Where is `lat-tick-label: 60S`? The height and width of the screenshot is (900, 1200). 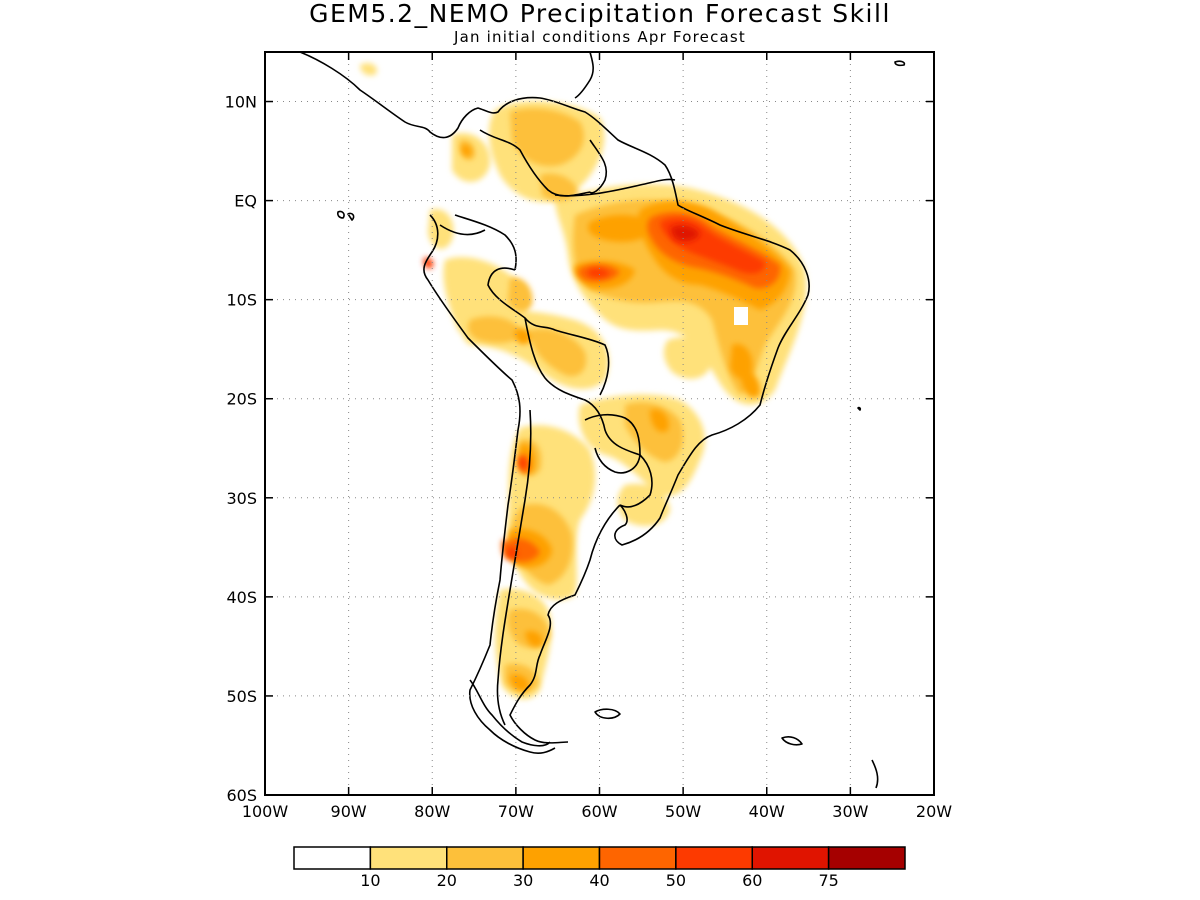 lat-tick-label: 60S is located at coordinates (241, 795).